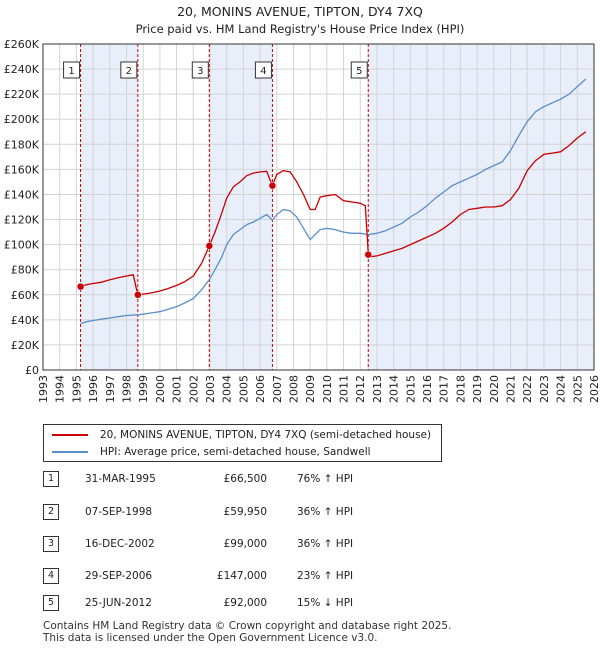 The width and height of the screenshot is (600, 650). Describe the element at coordinates (325, 576) in the screenshot. I see `sale-hpi-change: 23% ↑ HPI` at that location.